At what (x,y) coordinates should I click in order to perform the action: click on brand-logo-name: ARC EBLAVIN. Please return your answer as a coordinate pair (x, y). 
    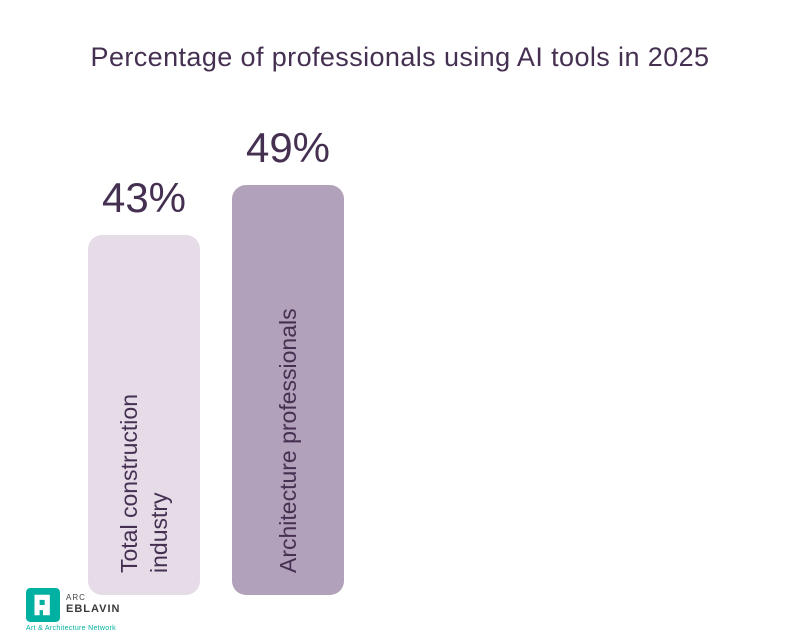
    Looking at the image, I should click on (93, 604).